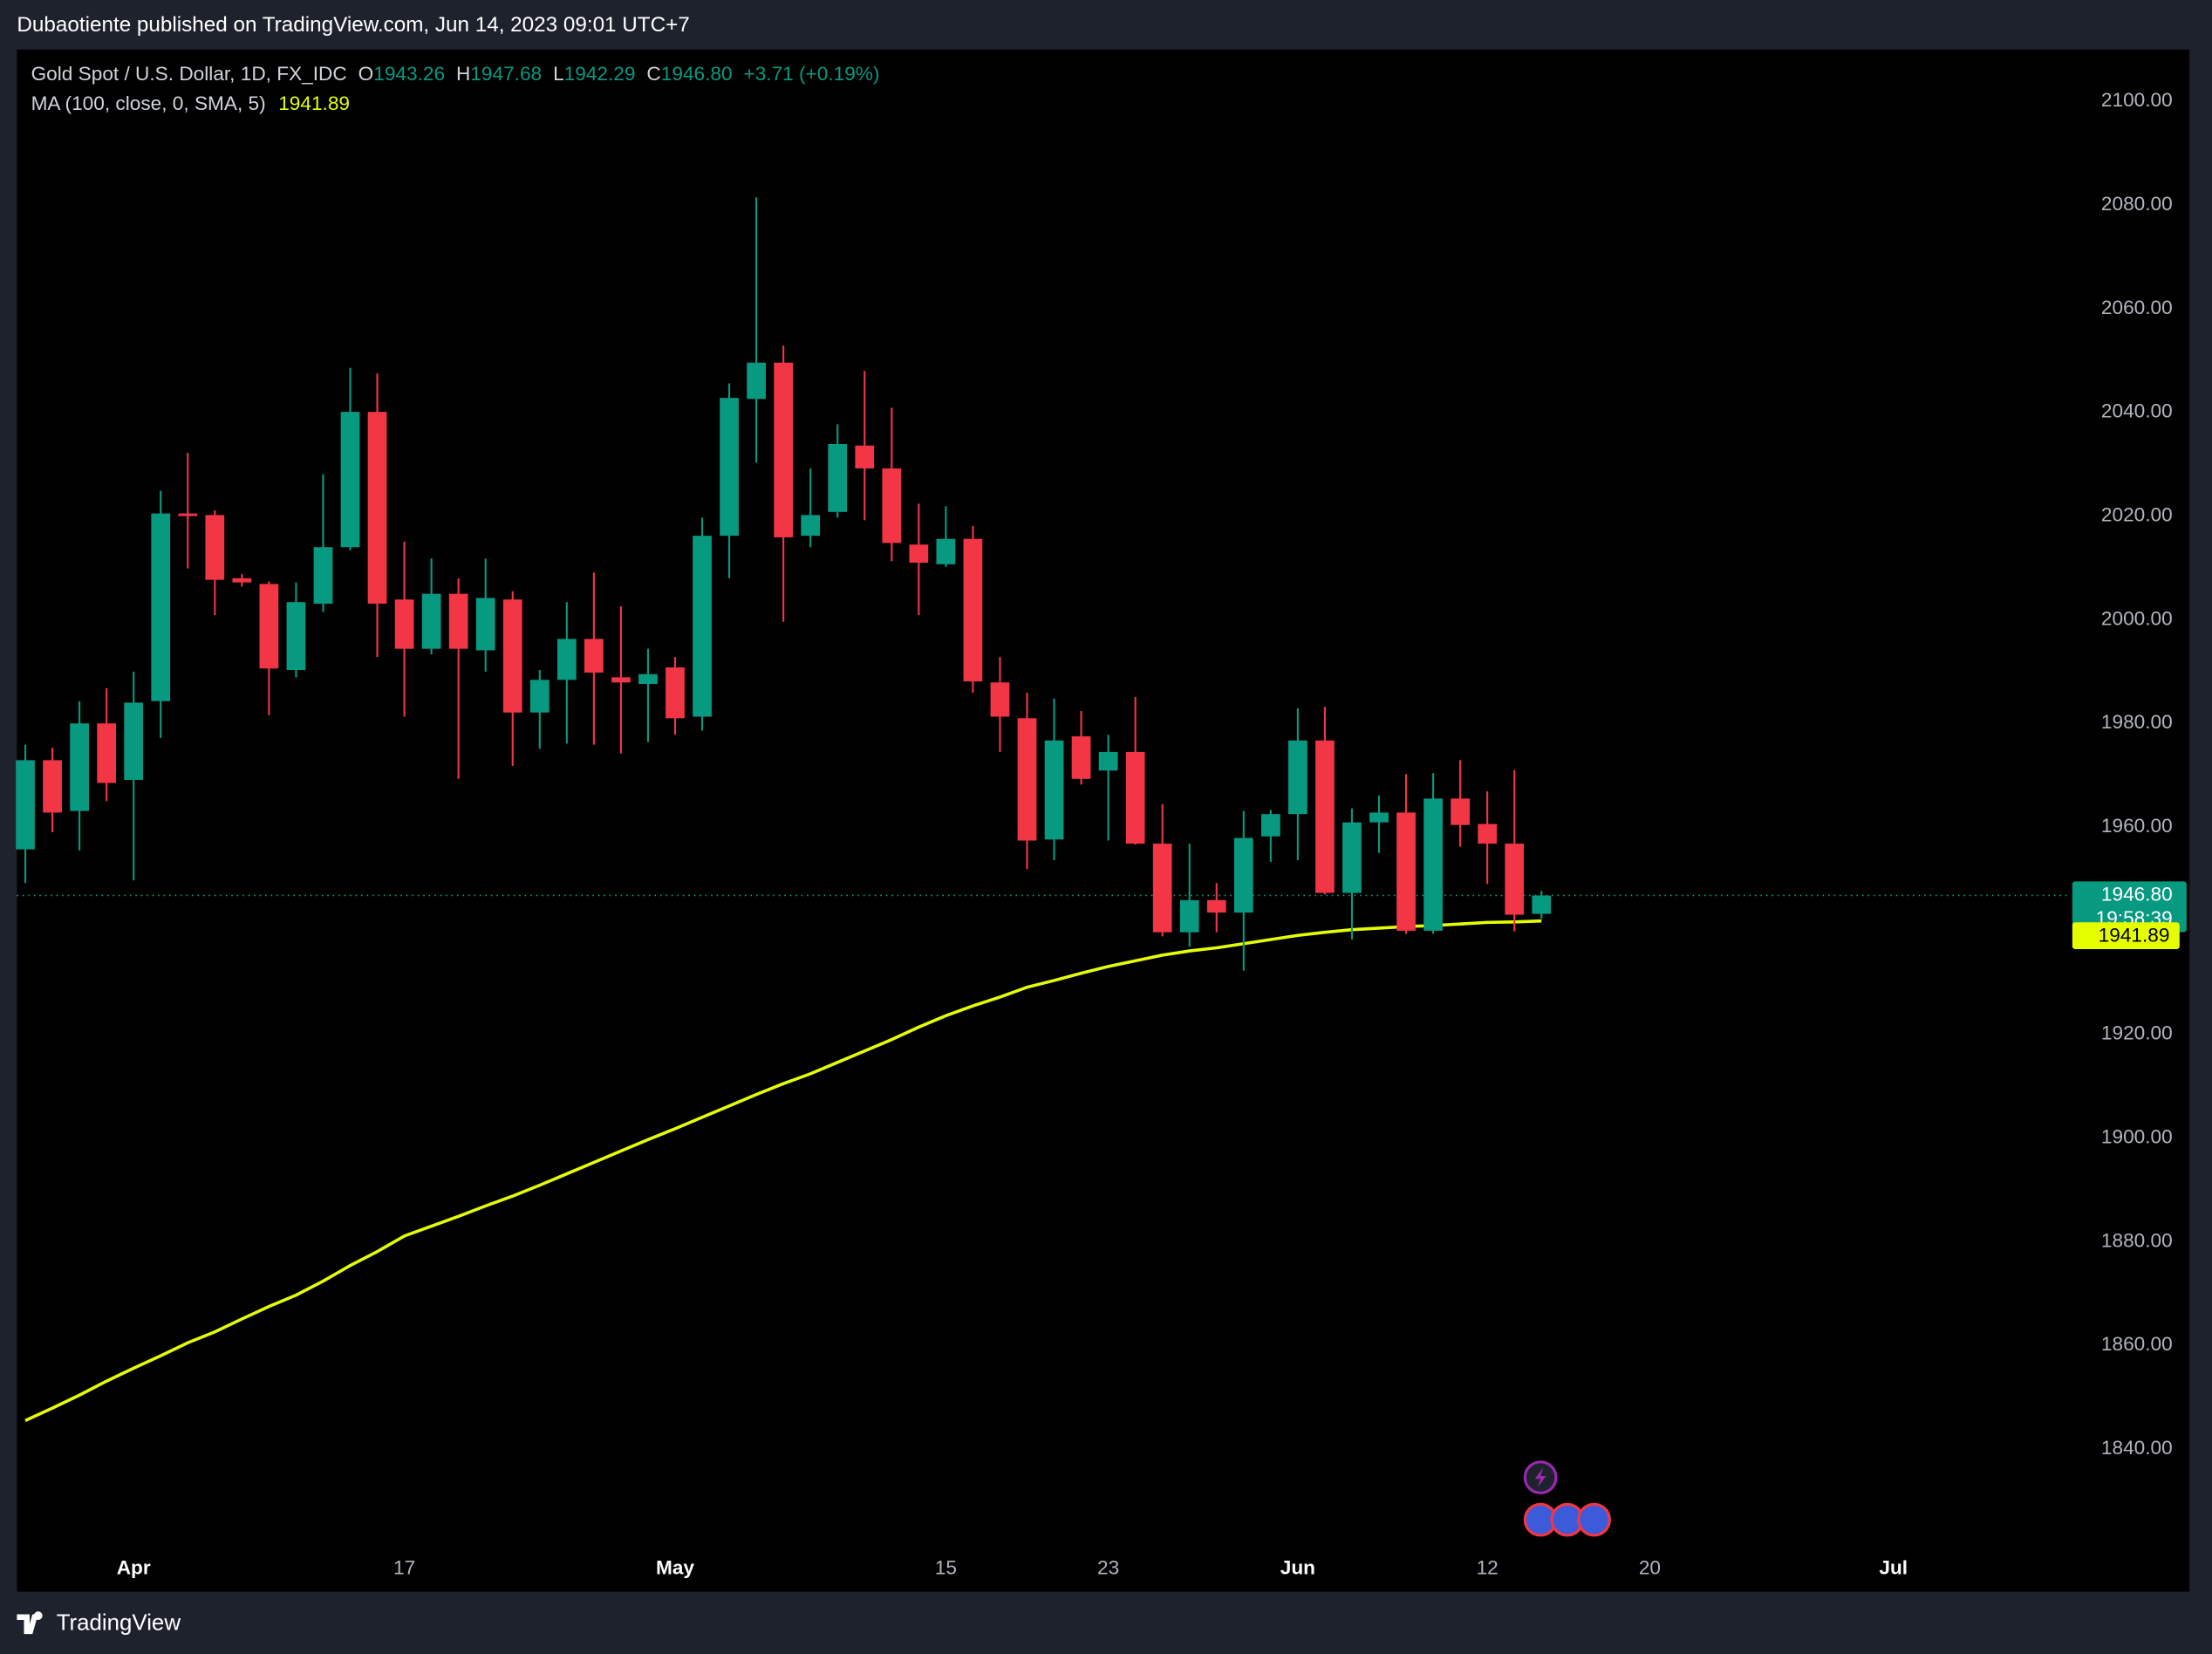  I want to click on brand: TradingView, so click(99, 1623).